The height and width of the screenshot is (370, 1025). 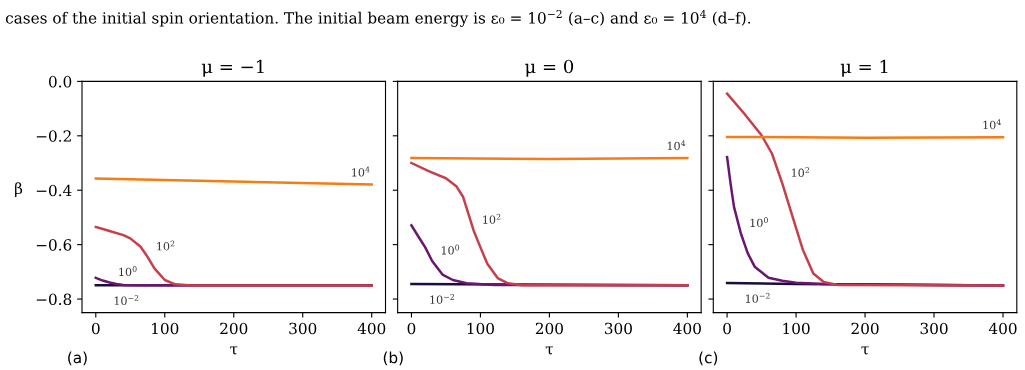 What do you see at coordinates (53, 136) in the screenshot?
I see `y-tick-label: −0.2` at bounding box center [53, 136].